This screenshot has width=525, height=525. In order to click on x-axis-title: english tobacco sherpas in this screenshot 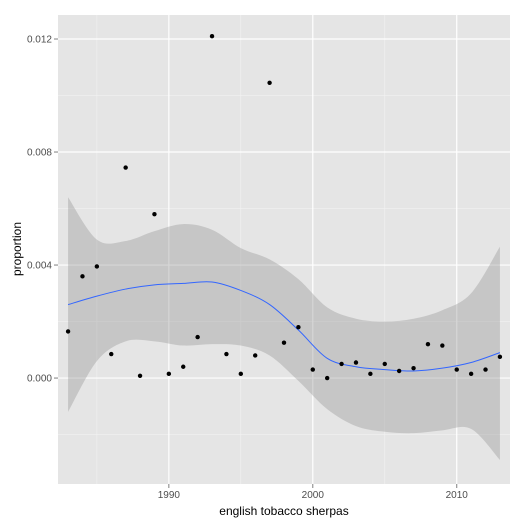, I will do `click(283, 511)`.